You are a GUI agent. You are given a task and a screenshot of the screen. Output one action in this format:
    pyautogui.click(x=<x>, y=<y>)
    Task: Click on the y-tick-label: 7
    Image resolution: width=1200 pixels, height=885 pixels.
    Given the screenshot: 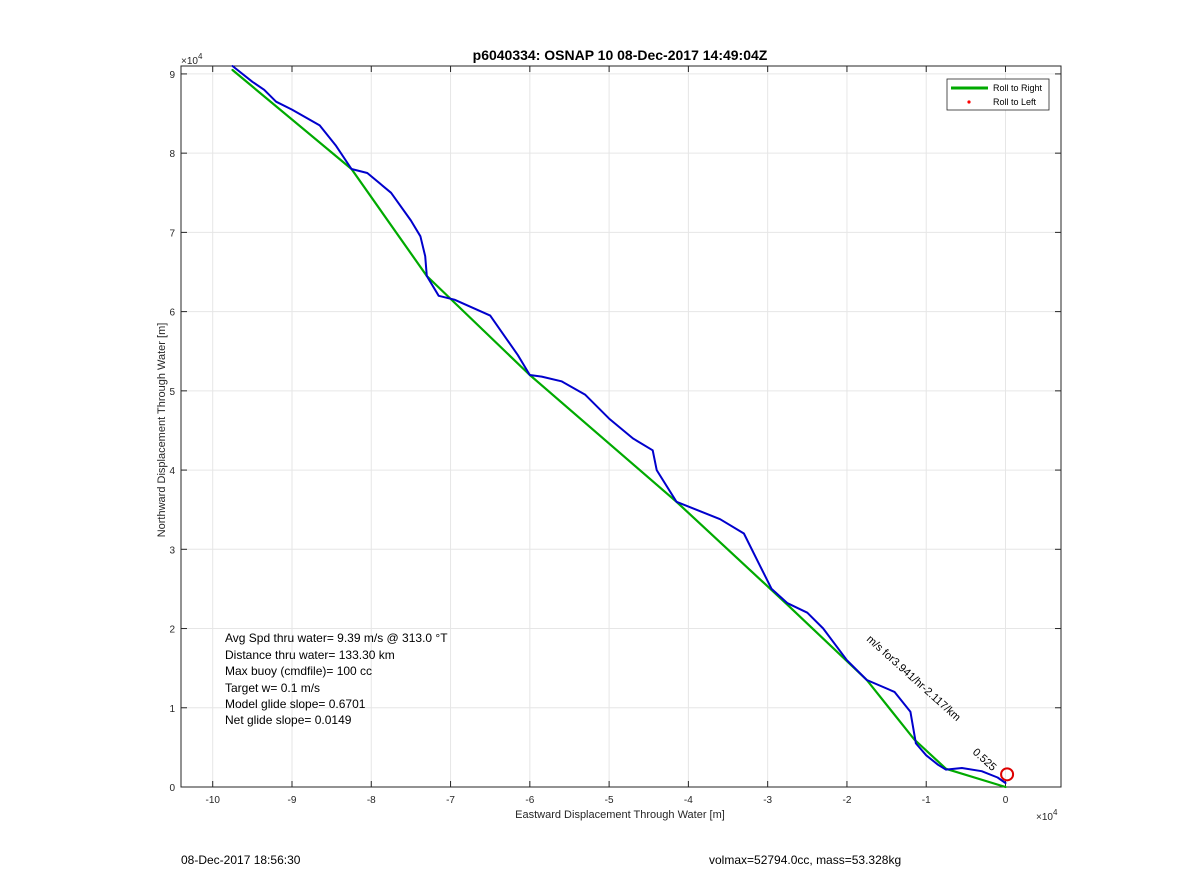 What is the action you would take?
    pyautogui.click(x=172, y=233)
    